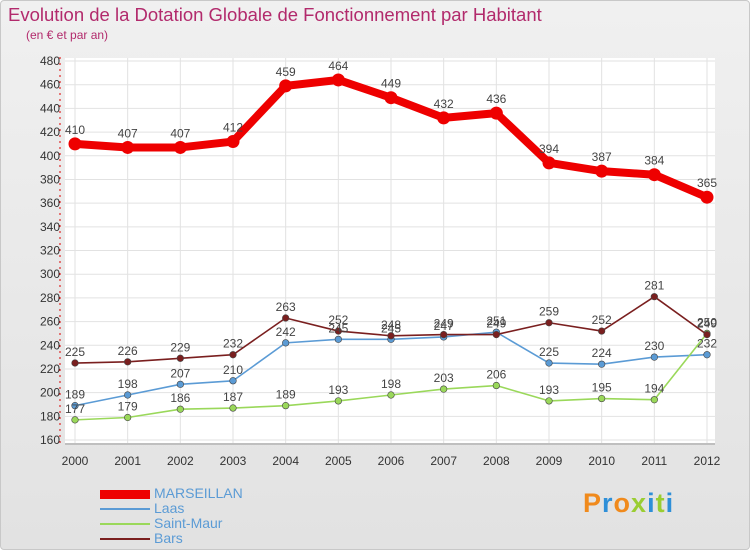 Image resolution: width=750 pixels, height=550 pixels. I want to click on data-label-laas: 198, so click(128, 384).